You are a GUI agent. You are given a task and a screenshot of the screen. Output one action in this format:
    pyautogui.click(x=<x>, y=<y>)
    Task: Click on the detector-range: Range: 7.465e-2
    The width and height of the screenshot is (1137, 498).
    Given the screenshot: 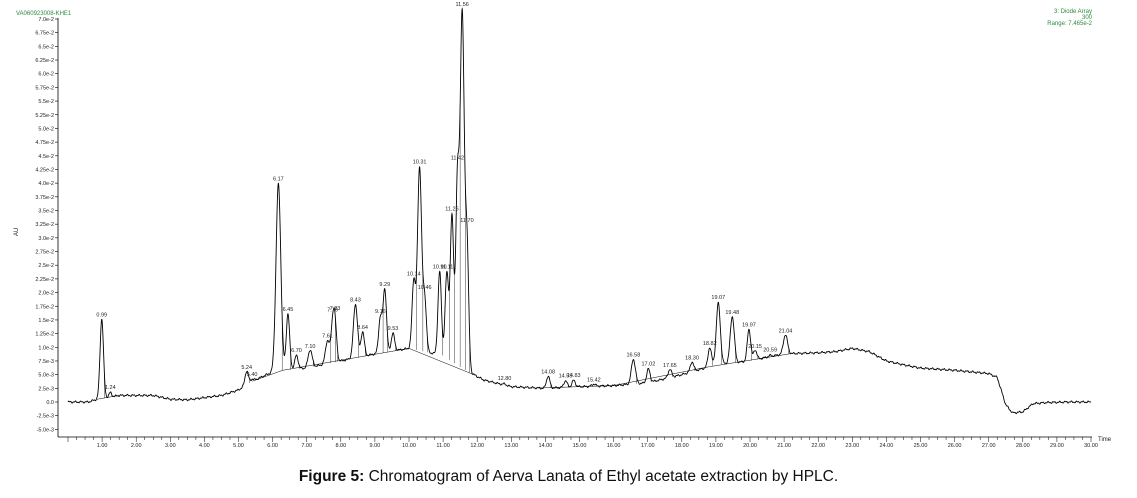 What is the action you would take?
    pyautogui.click(x=1069, y=24)
    